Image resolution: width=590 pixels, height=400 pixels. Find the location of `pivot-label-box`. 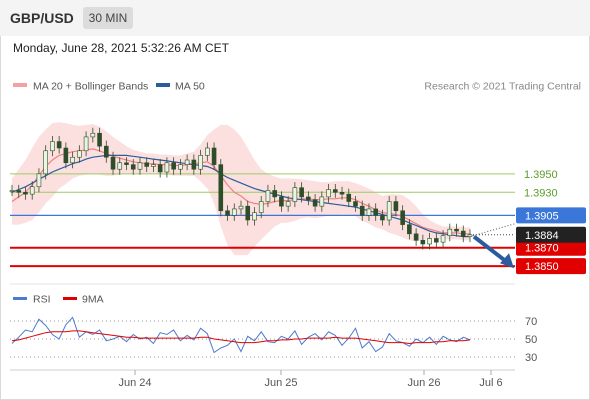

pivot-label-box is located at coordinates (551, 215).